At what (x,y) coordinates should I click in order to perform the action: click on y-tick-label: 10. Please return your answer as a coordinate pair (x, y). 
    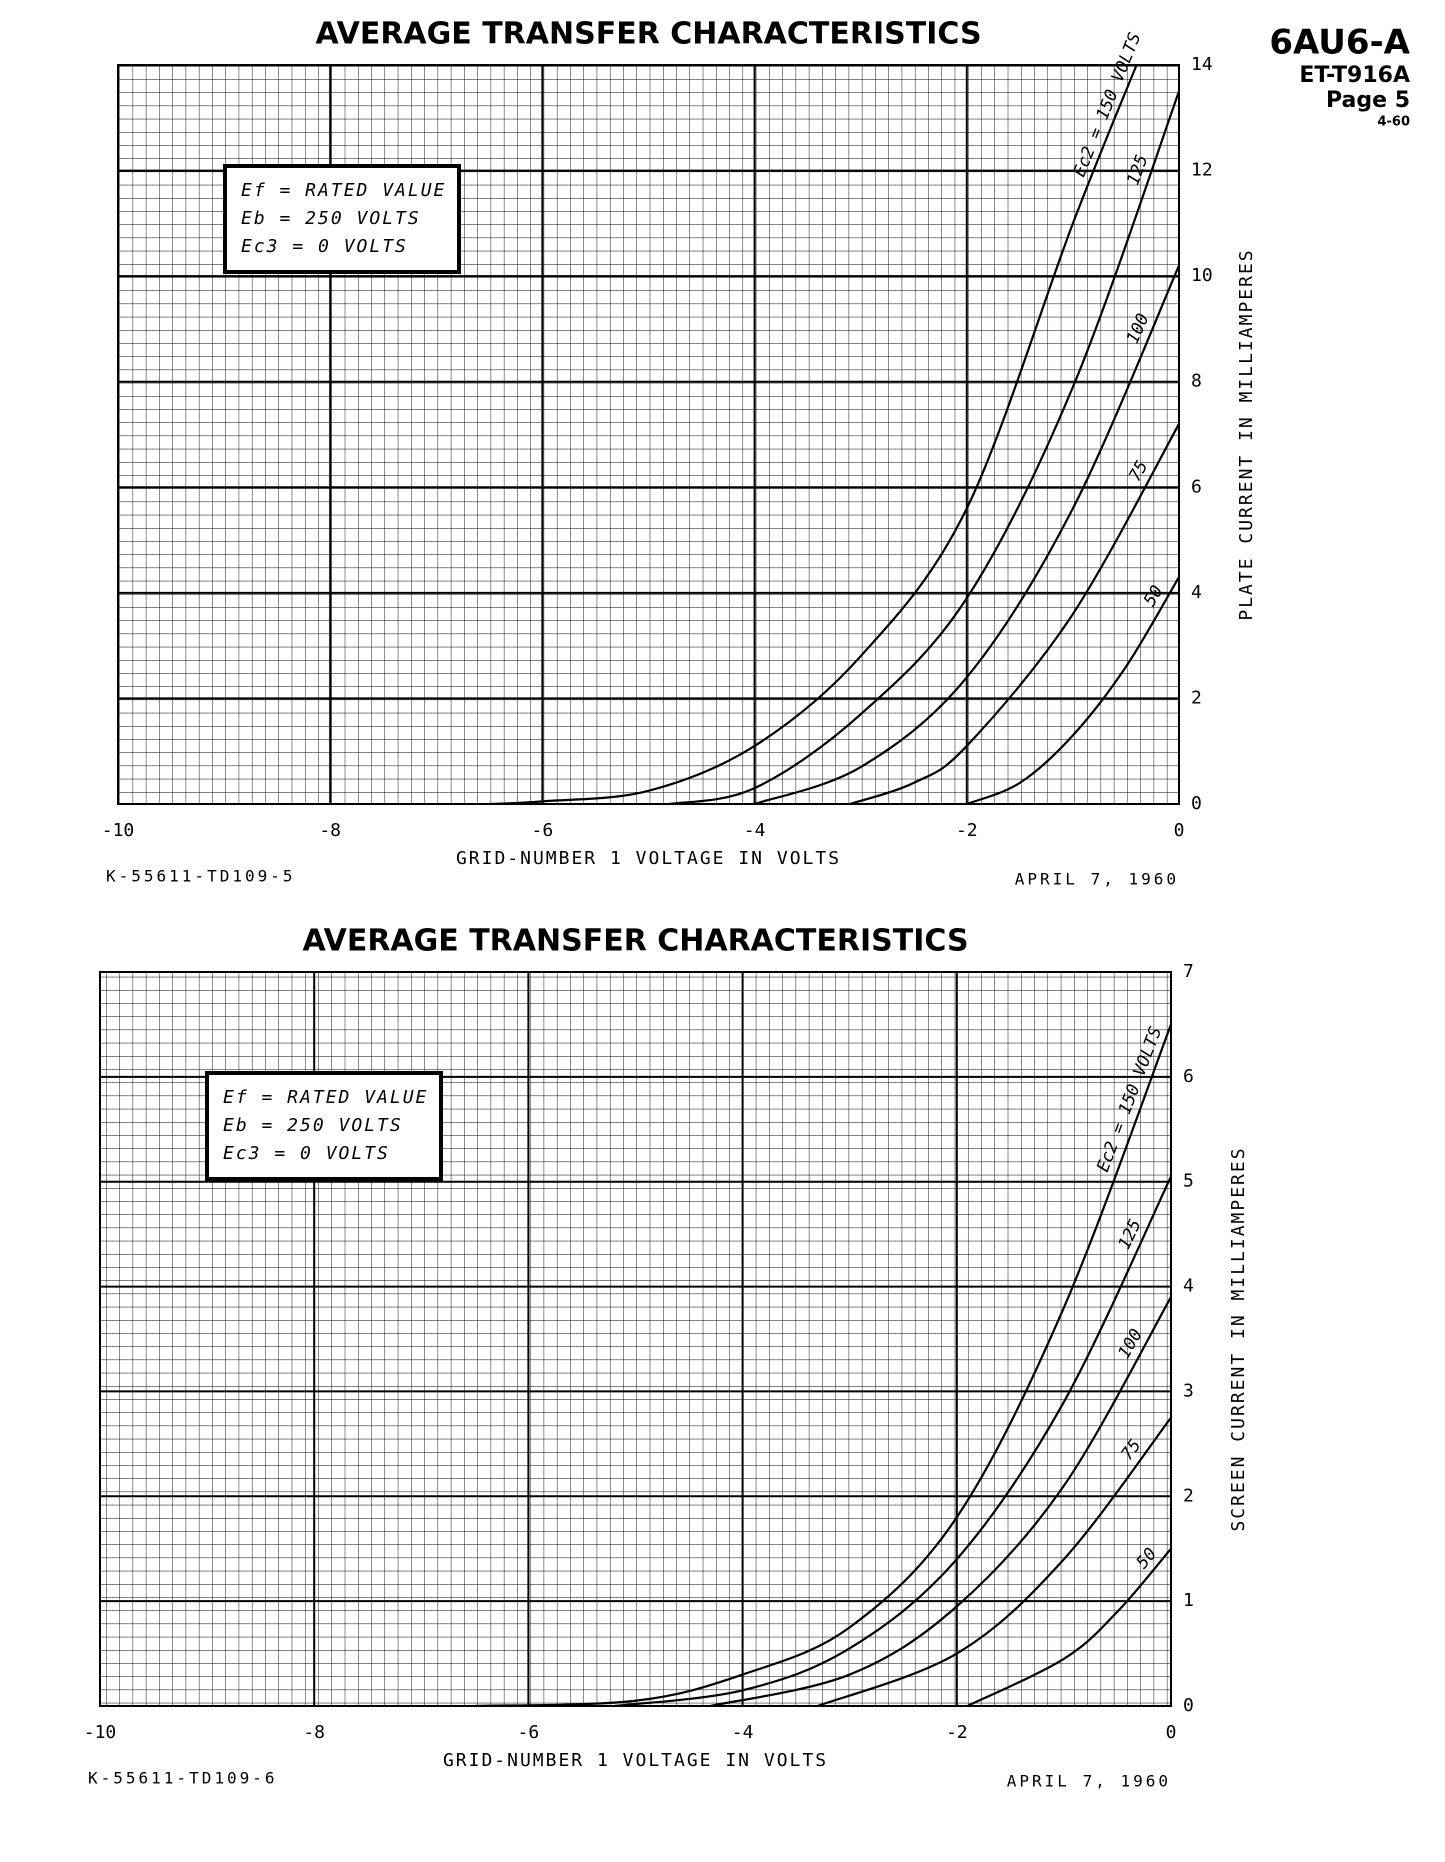
    Looking at the image, I should click on (1202, 275).